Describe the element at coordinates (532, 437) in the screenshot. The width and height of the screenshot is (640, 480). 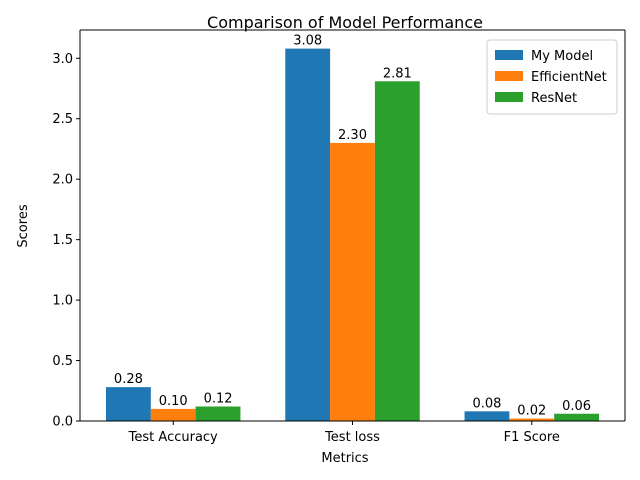
I see `x-tick-label: F1 Score` at that location.